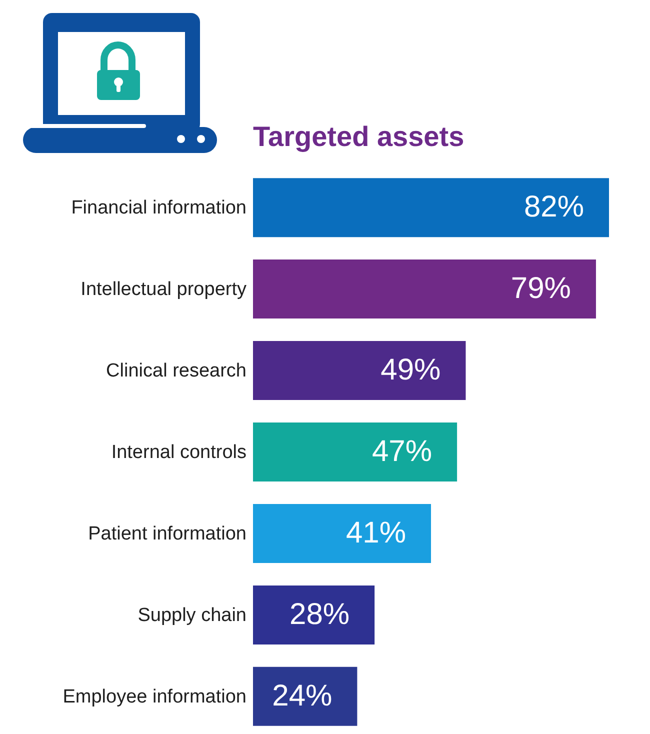  Describe the element at coordinates (302, 695) in the screenshot. I see `data-label: 24%` at that location.